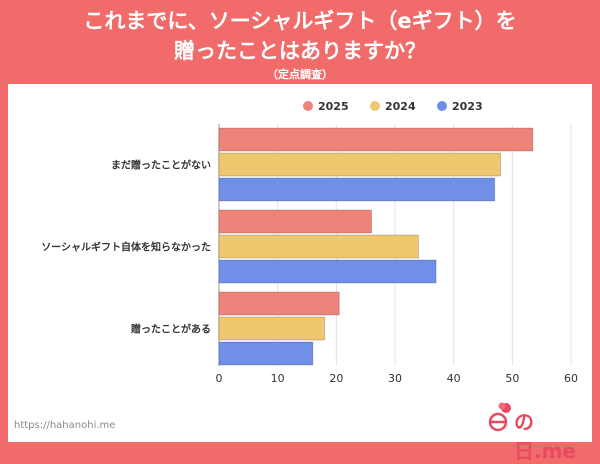 This screenshot has width=600, height=464. What do you see at coordinates (300, 36) in the screenshot?
I see `chart-title: これまでに、ソーシャルギフト（eギフト）を 贈ったことはありますか？` at bounding box center [300, 36].